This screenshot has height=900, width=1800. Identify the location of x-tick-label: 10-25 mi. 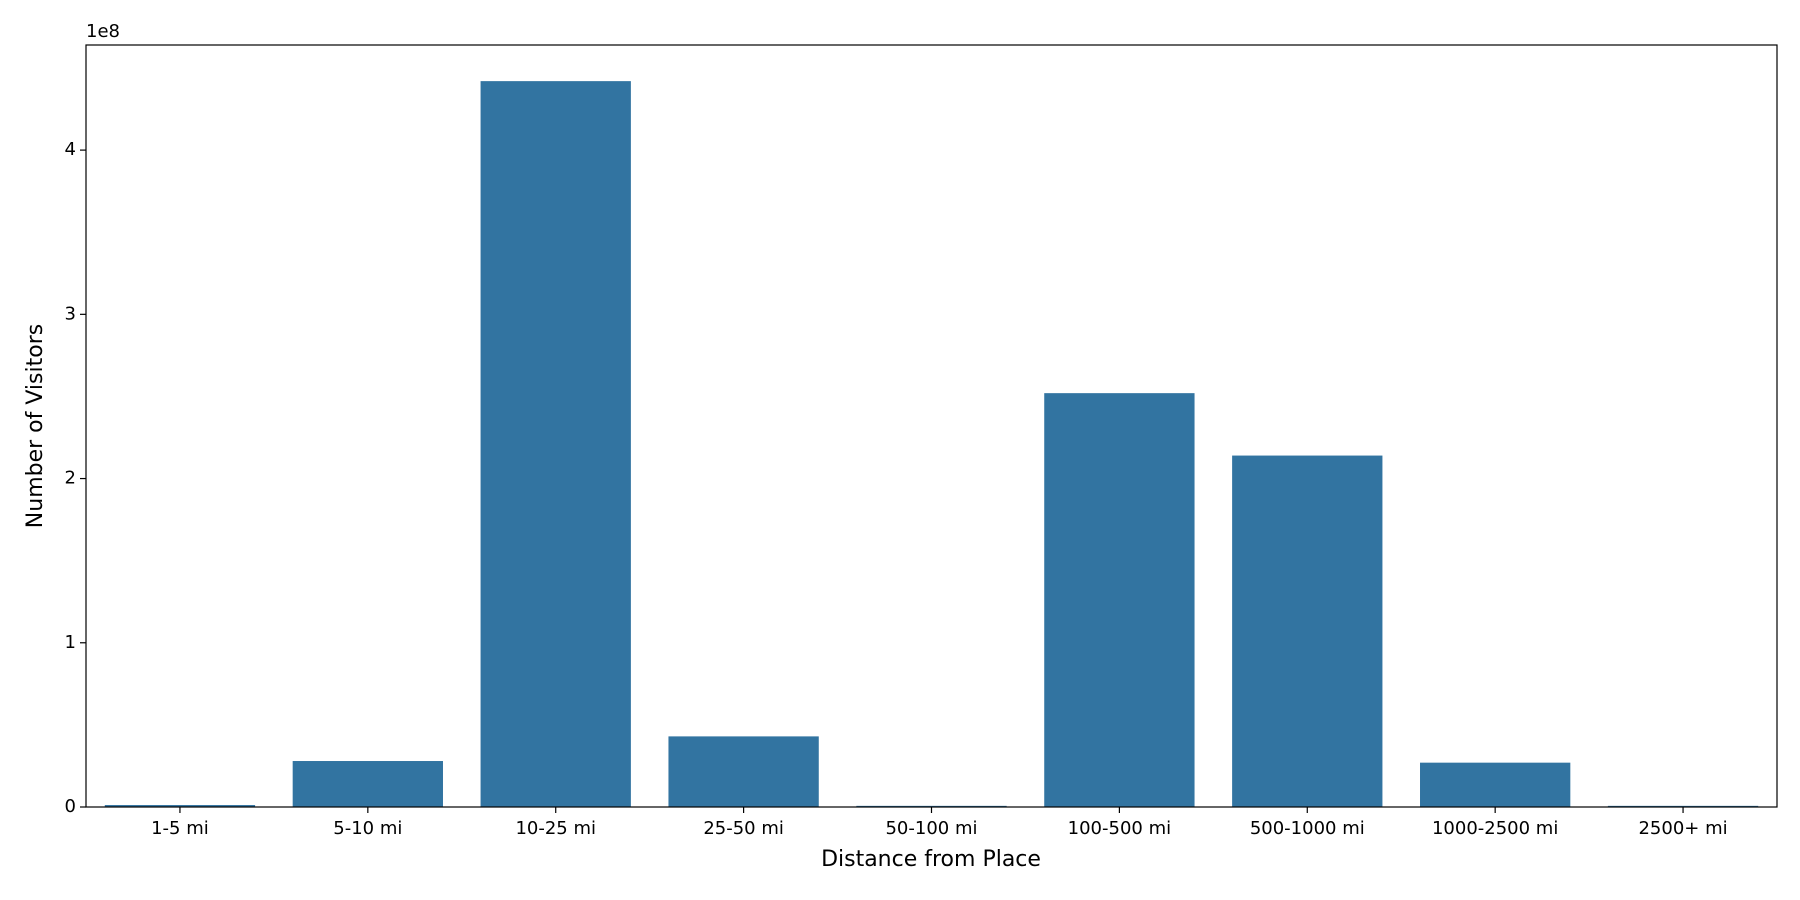
(555, 828).